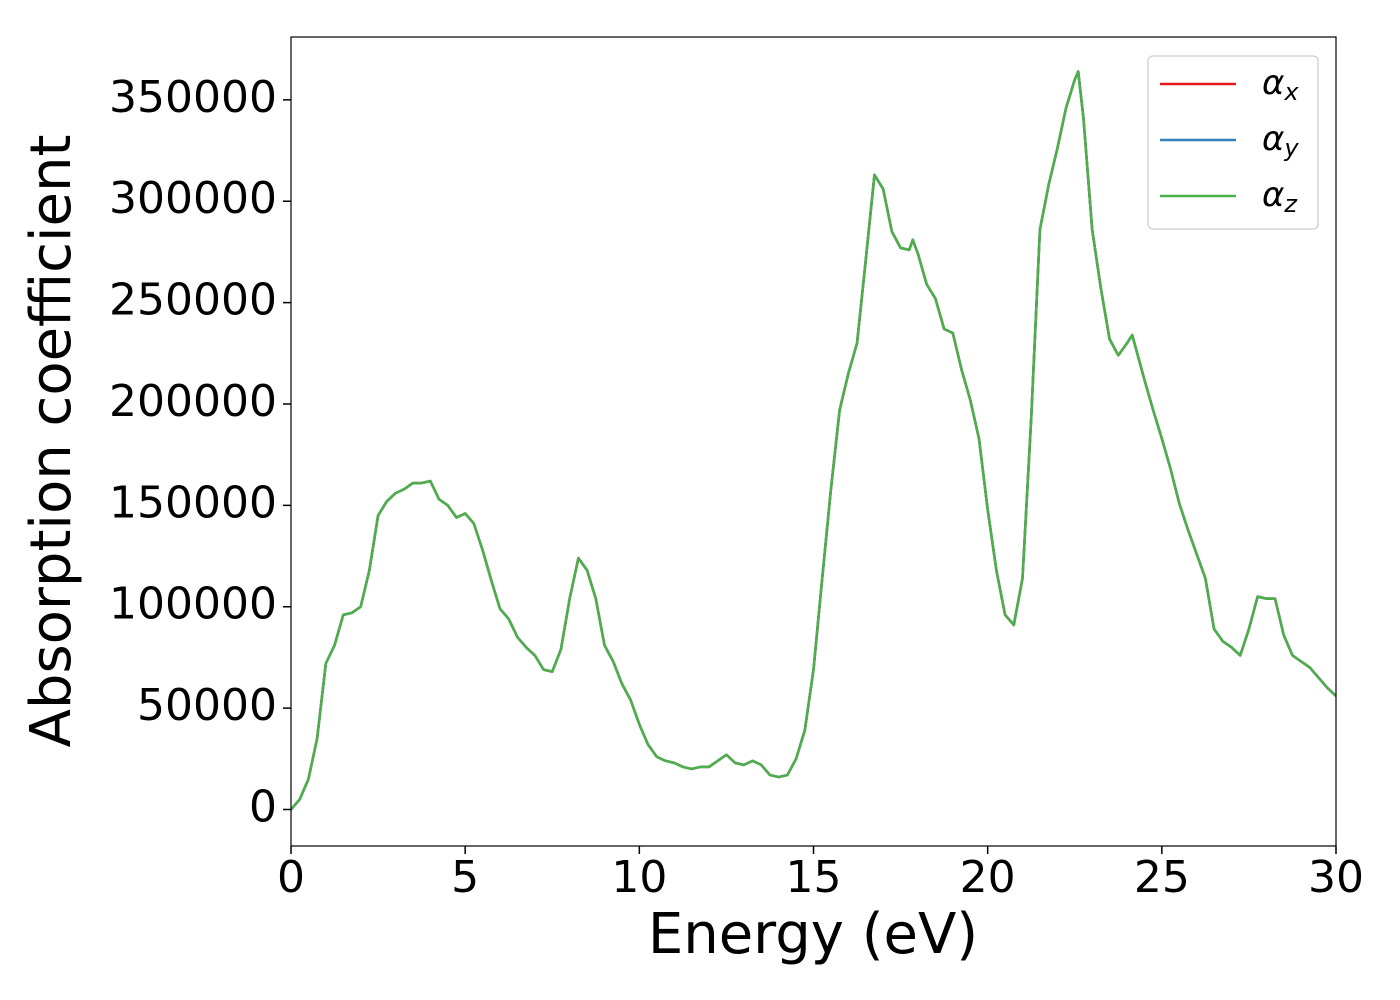 Image resolution: width=1400 pixels, height=1000 pixels. Describe the element at coordinates (207, 705) in the screenshot. I see `y-tick-label: 50000` at that location.